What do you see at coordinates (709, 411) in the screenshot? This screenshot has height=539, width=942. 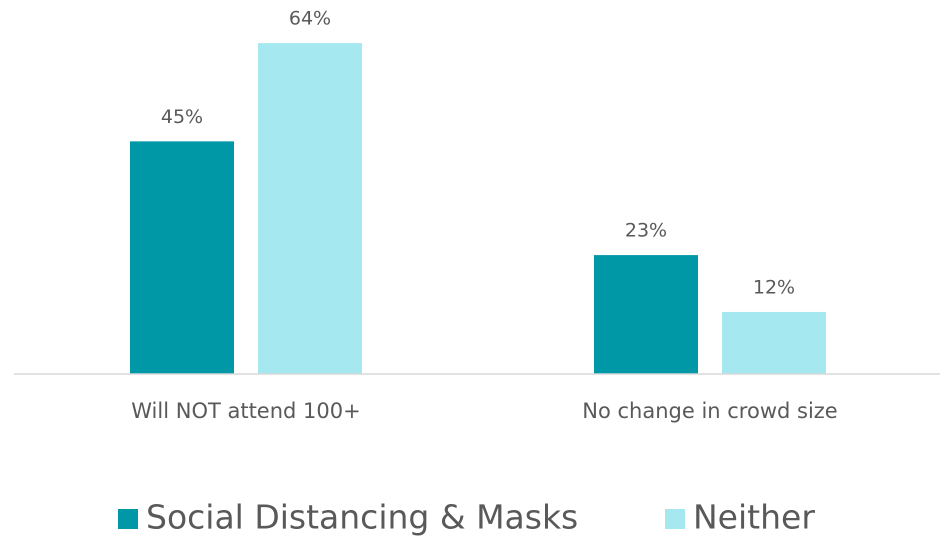 I see `x-tick-label: No change in crowd size` at bounding box center [709, 411].